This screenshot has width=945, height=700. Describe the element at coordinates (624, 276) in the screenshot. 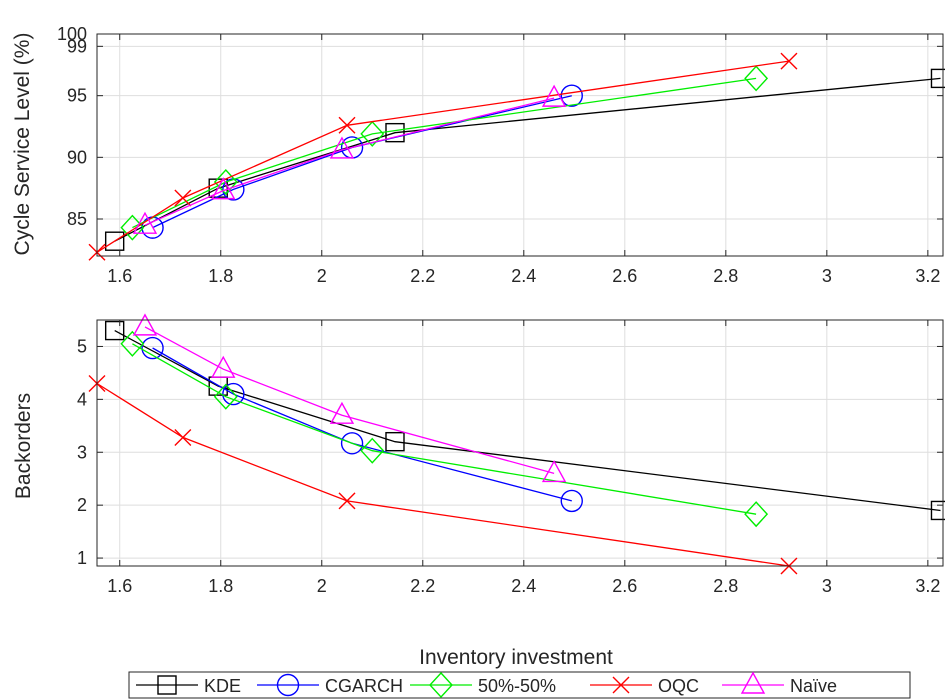

I see `csl-x-tick-label-5: 2.6` at that location.